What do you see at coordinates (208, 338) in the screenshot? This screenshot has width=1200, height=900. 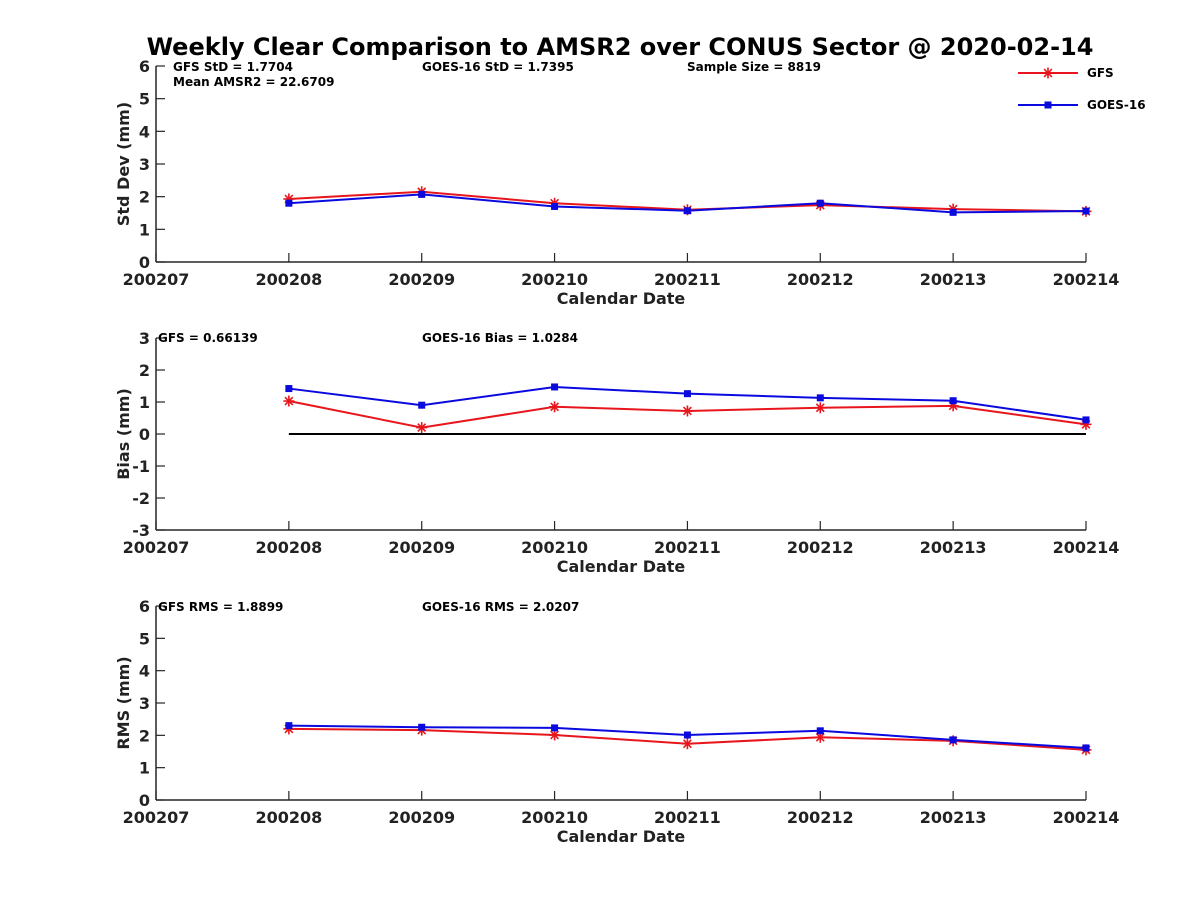 I see `annotation: GFS = 0.66139` at bounding box center [208, 338].